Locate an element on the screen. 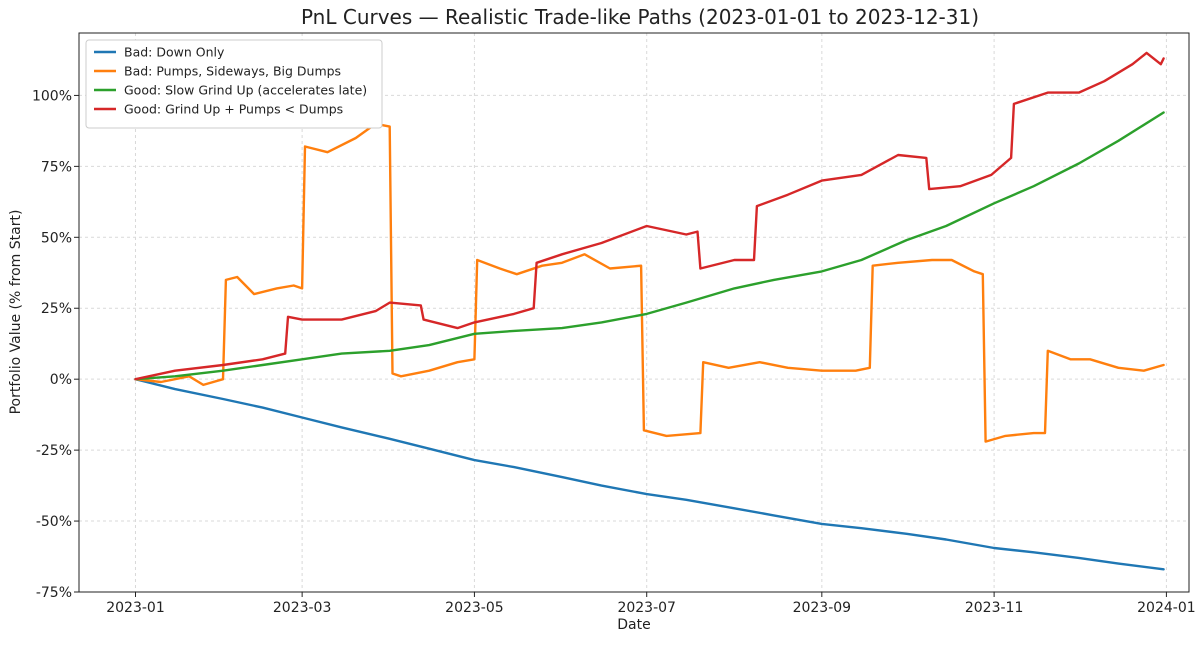 This screenshot has height=646, width=1200. x-tick-label: 2024-01 is located at coordinates (1166, 608).